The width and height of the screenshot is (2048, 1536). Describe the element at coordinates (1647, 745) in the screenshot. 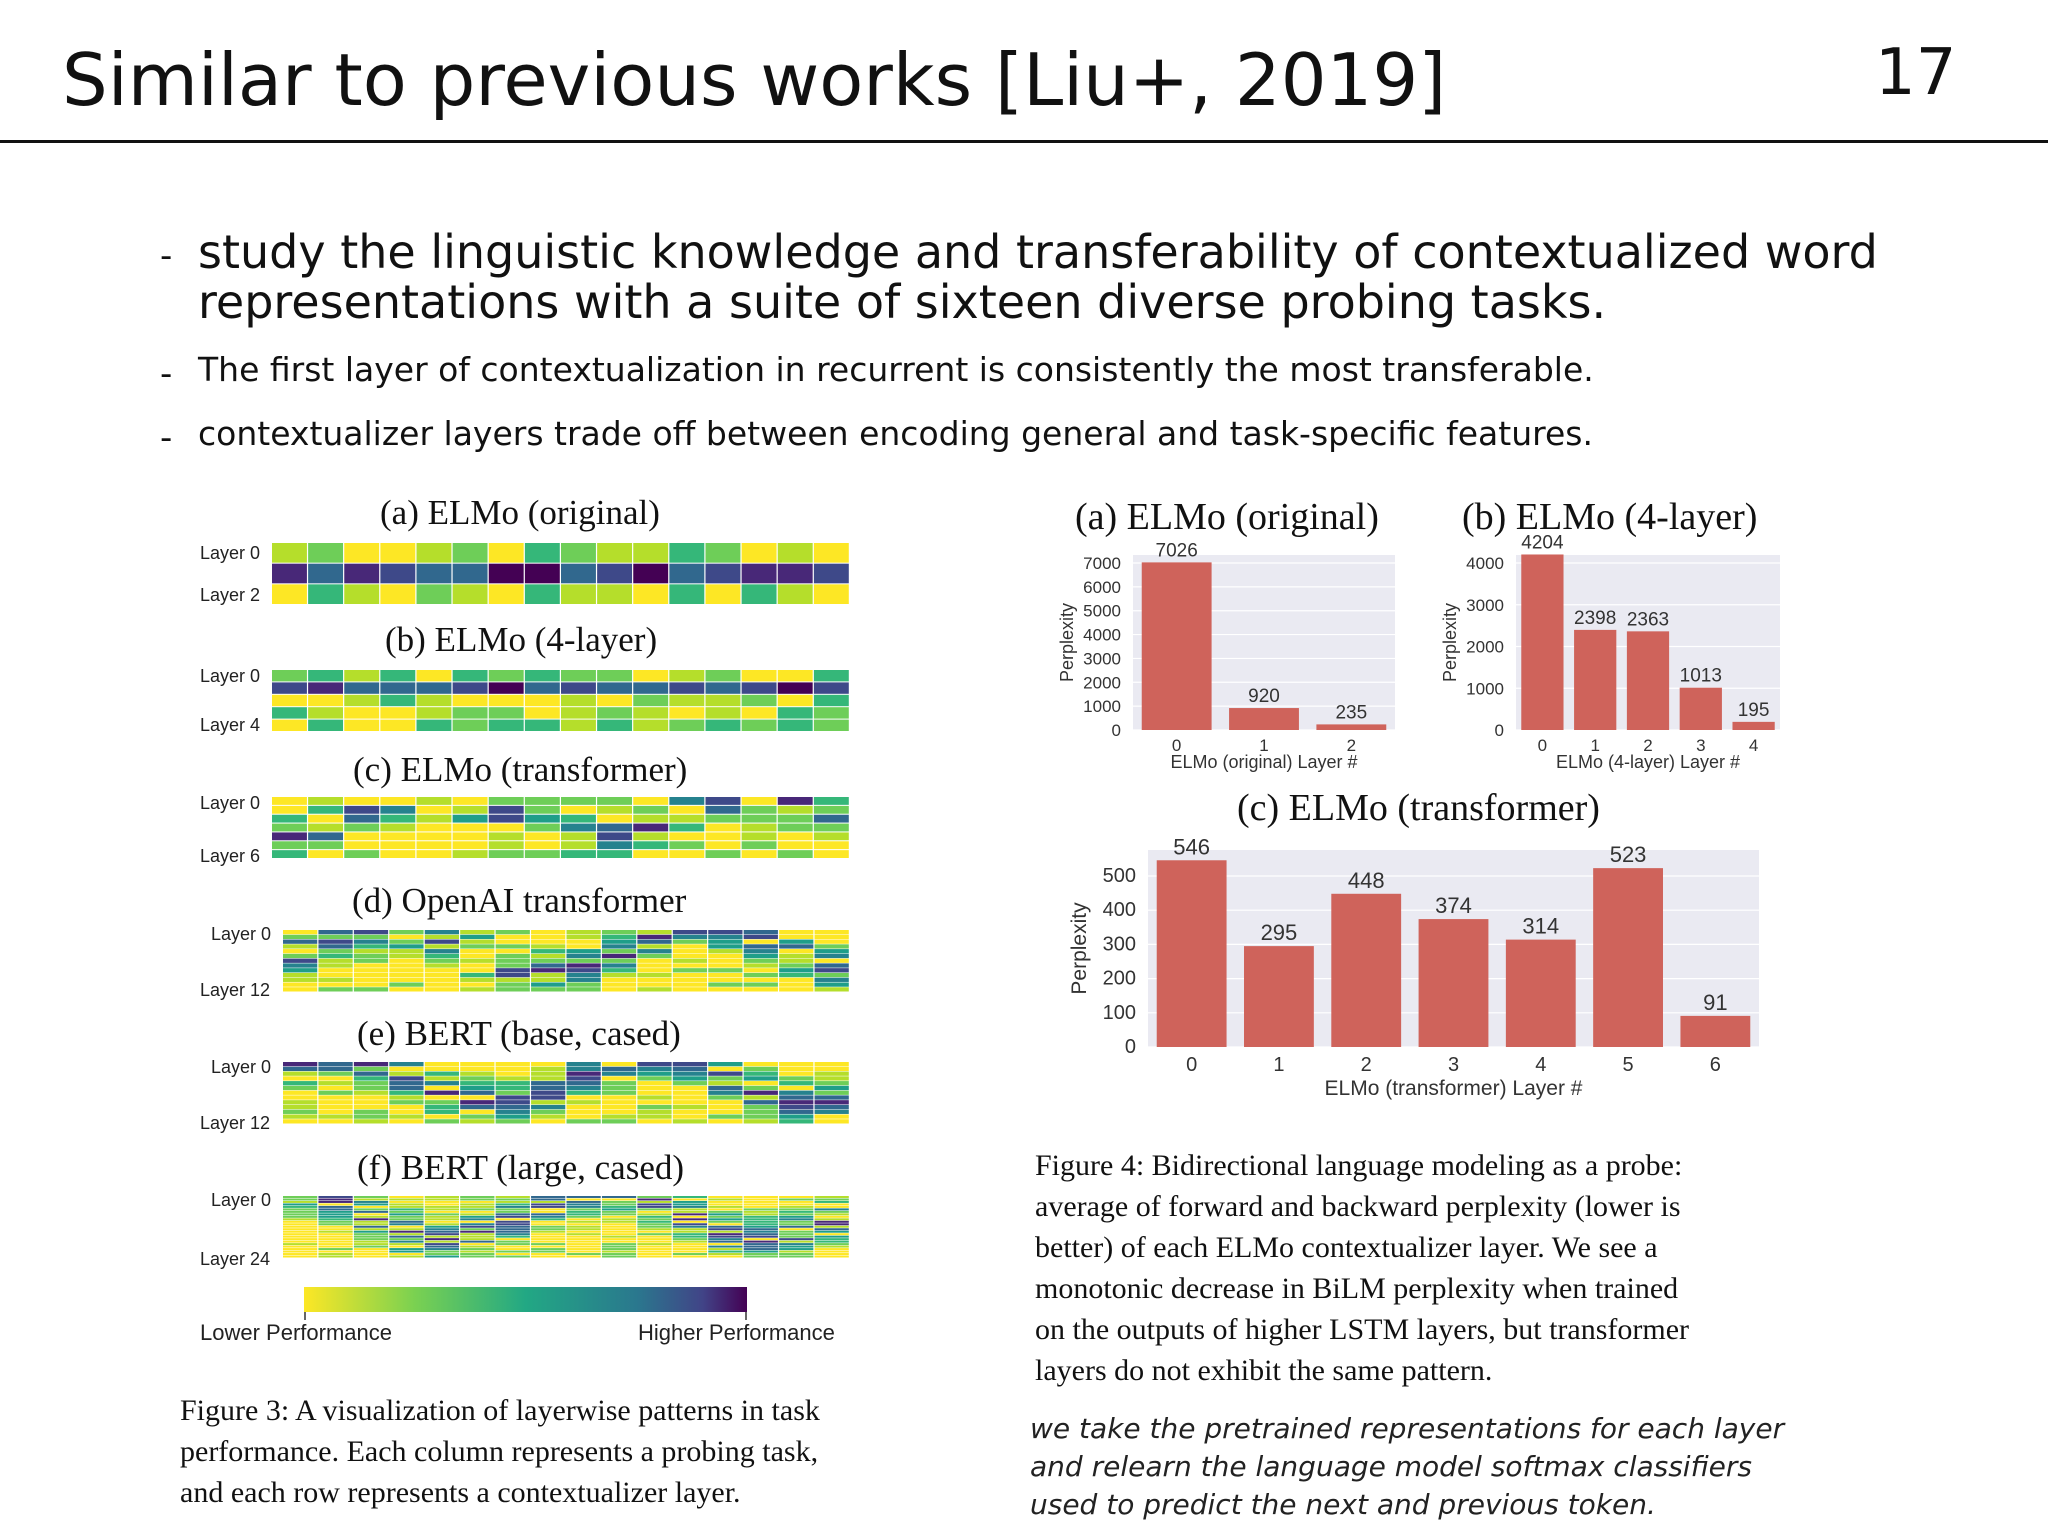

I see `x-tick-label: 2` at that location.